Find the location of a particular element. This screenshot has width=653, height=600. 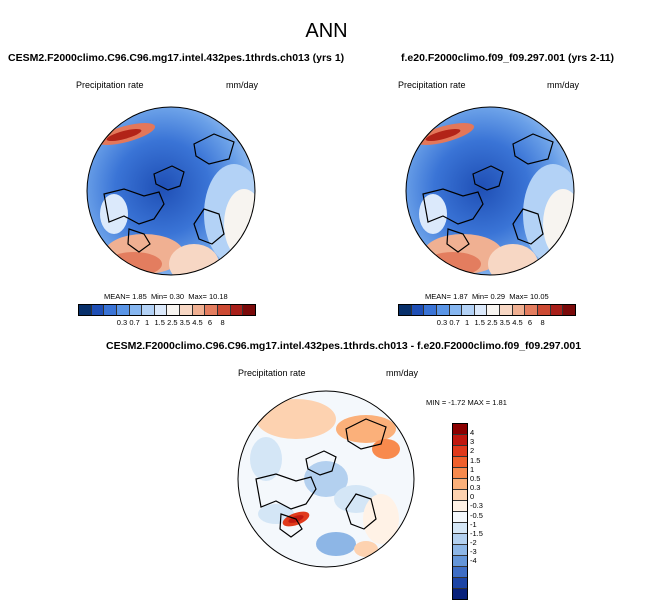

panel-1-colorbar is located at coordinates (167, 310).